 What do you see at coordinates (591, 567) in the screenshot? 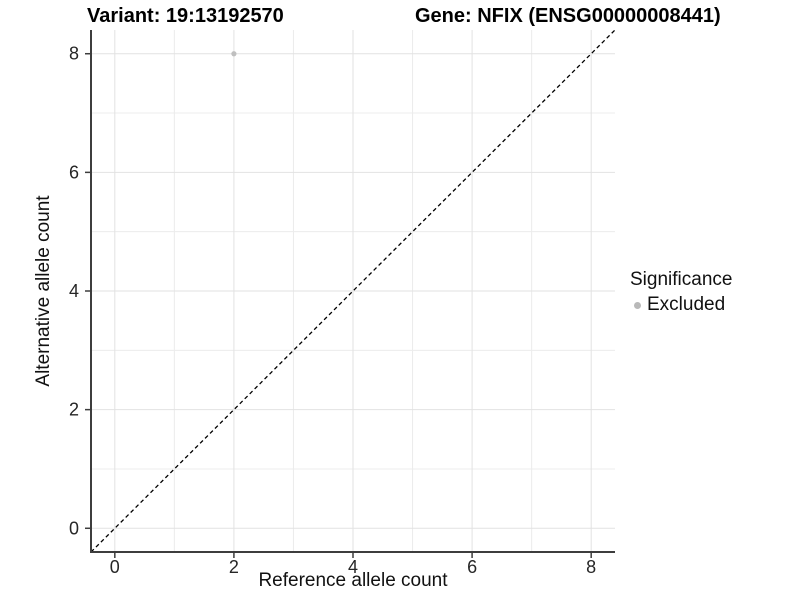
I see `x-tick-label: 8` at bounding box center [591, 567].